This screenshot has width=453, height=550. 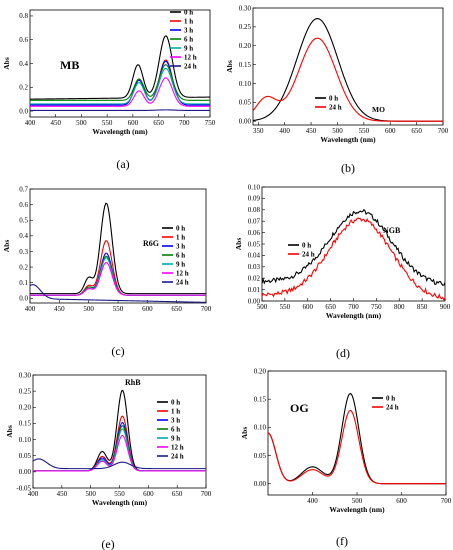 What do you see at coordinates (399, 307) in the screenshot?
I see `x-tick-label: 800` at bounding box center [399, 307].